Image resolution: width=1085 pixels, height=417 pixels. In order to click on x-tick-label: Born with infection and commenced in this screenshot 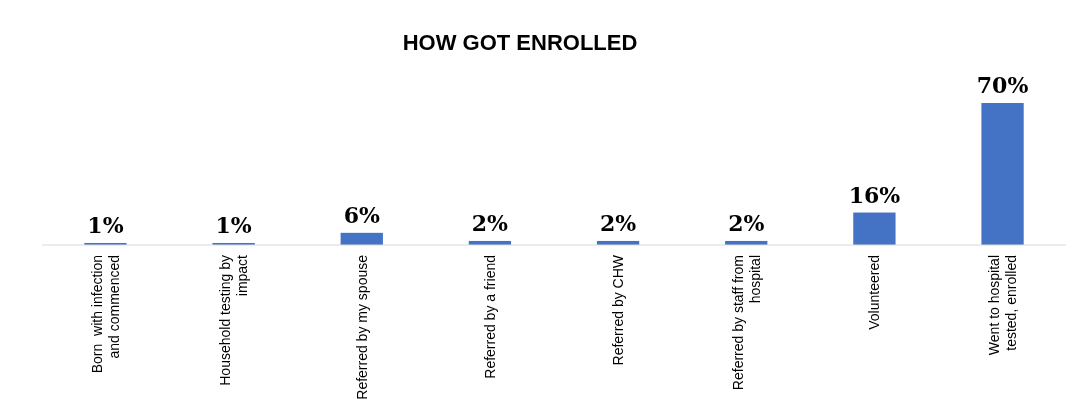, I will do `click(105, 314)`.